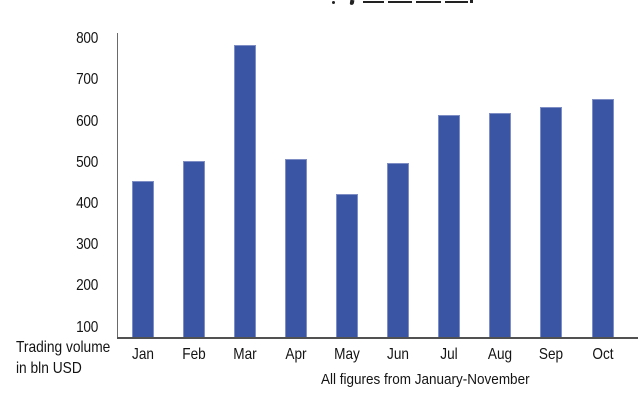 The image size is (638, 410). What do you see at coordinates (449, 354) in the screenshot?
I see `x-tick-label-jul: Jul` at bounding box center [449, 354].